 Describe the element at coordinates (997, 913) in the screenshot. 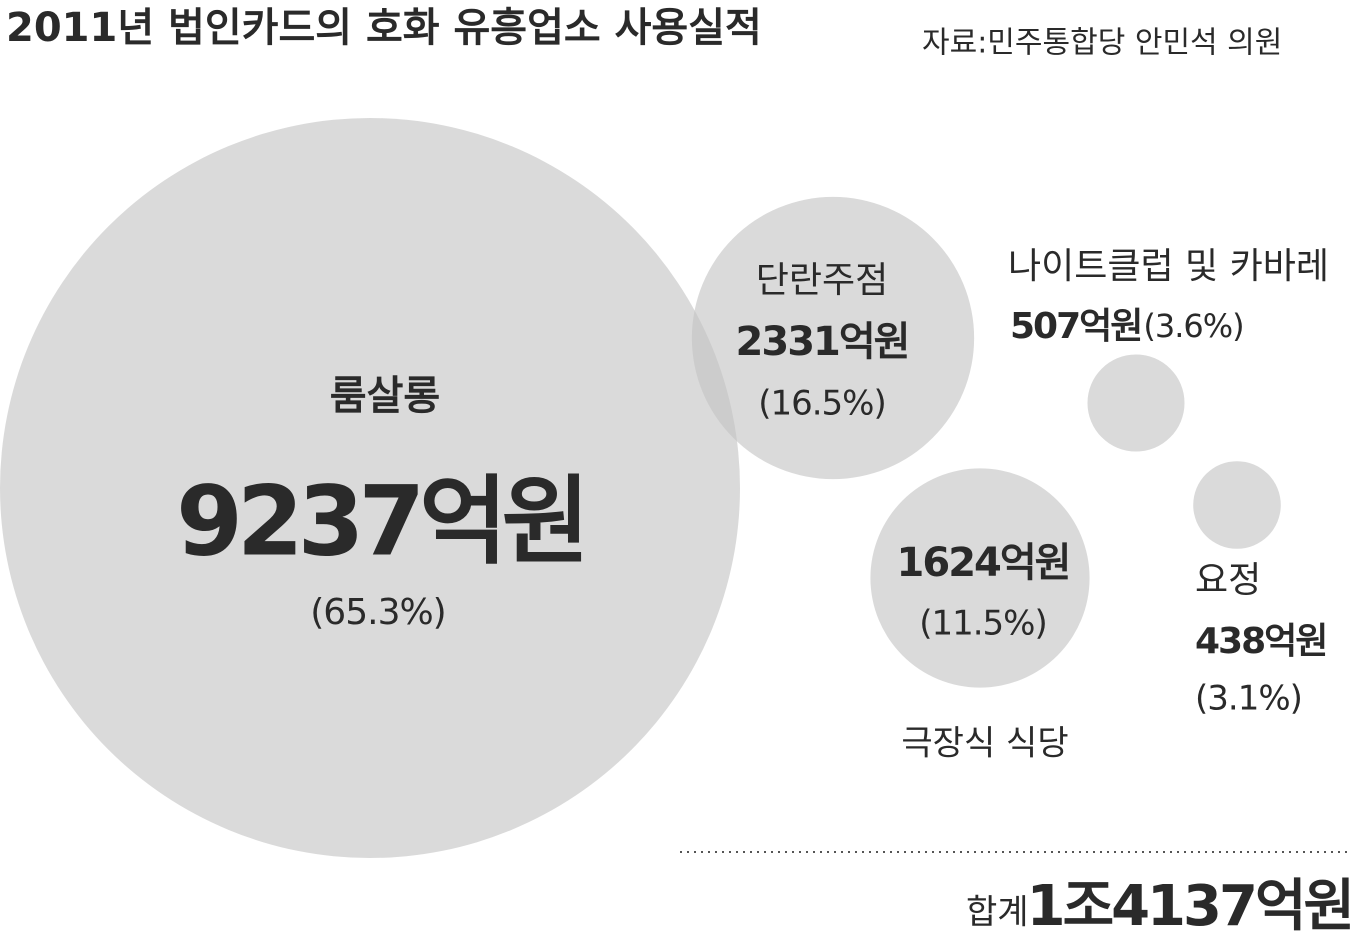

I see `total-label: 합계` at that location.